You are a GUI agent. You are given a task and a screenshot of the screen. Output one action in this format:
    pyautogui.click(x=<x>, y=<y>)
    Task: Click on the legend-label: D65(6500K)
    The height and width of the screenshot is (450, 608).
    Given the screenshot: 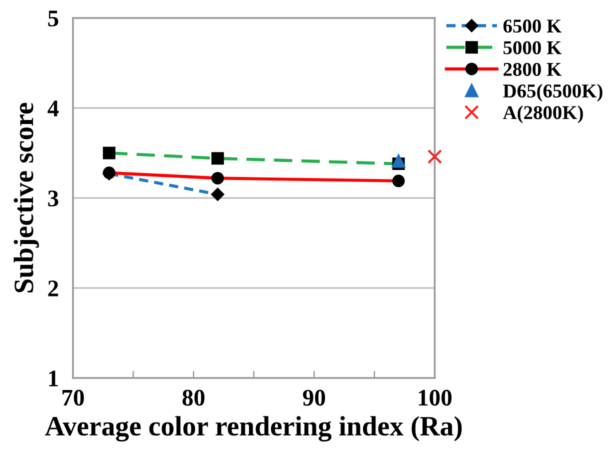 What is the action you would take?
    pyautogui.click(x=552, y=93)
    